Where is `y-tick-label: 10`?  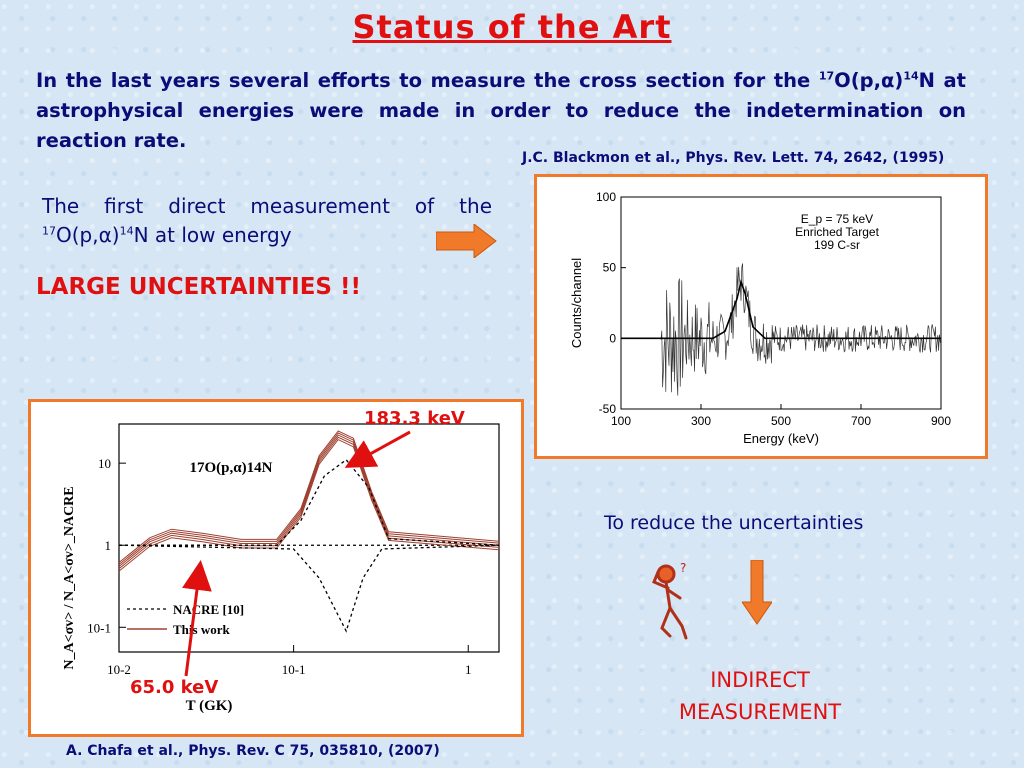
y-tick-label: 10 is located at coordinates (104, 463).